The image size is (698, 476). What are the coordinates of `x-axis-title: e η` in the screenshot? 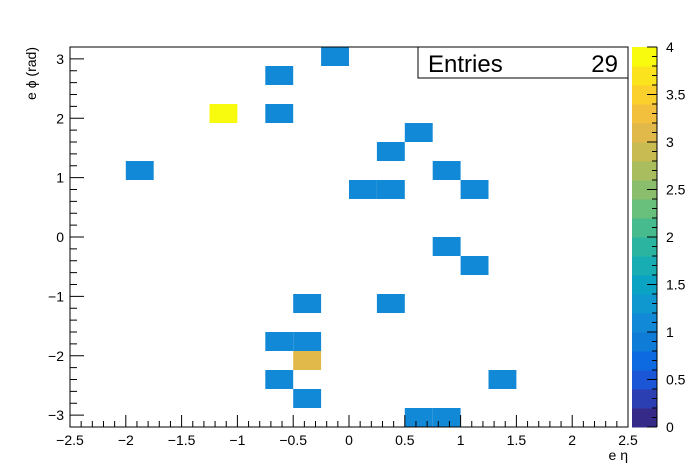 It's located at (618, 455).